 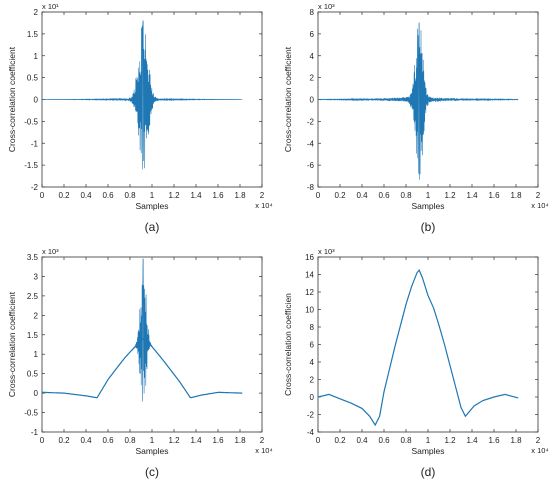 I want to click on y-tick-label: 6, so click(x=312, y=34).